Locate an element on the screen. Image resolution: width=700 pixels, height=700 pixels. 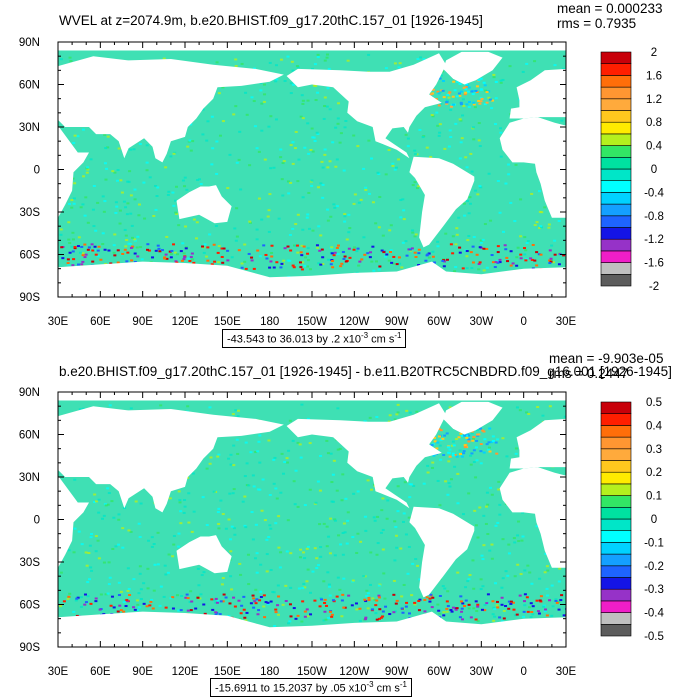
y-tick-label: 90N is located at coordinates (29, 43).